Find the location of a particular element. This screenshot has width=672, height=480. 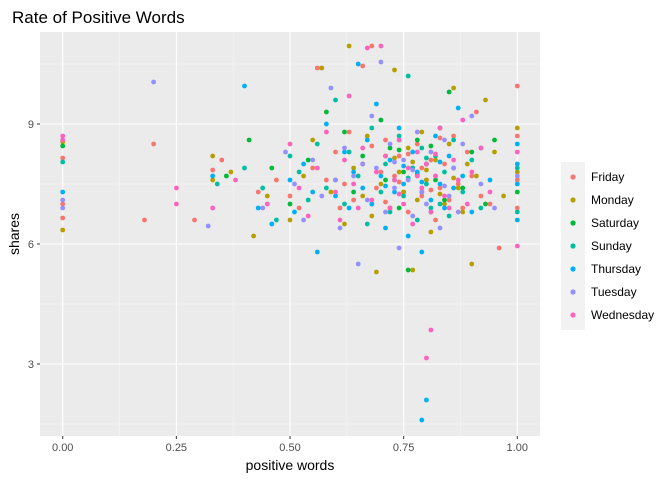

x-tick-label: 0.50 is located at coordinates (289, 448).